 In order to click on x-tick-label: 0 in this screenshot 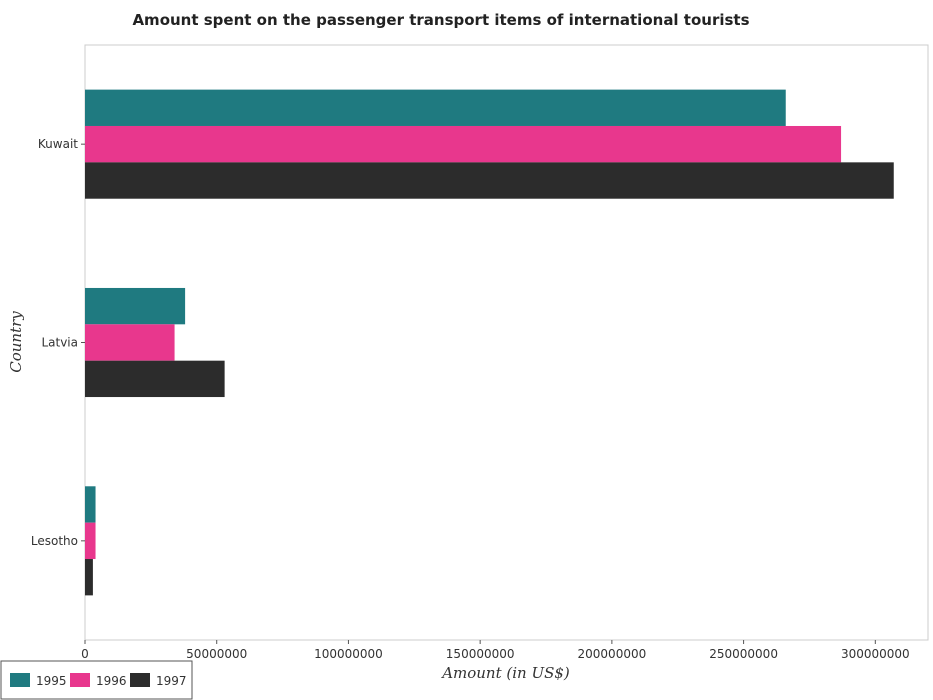, I will do `click(85, 654)`.